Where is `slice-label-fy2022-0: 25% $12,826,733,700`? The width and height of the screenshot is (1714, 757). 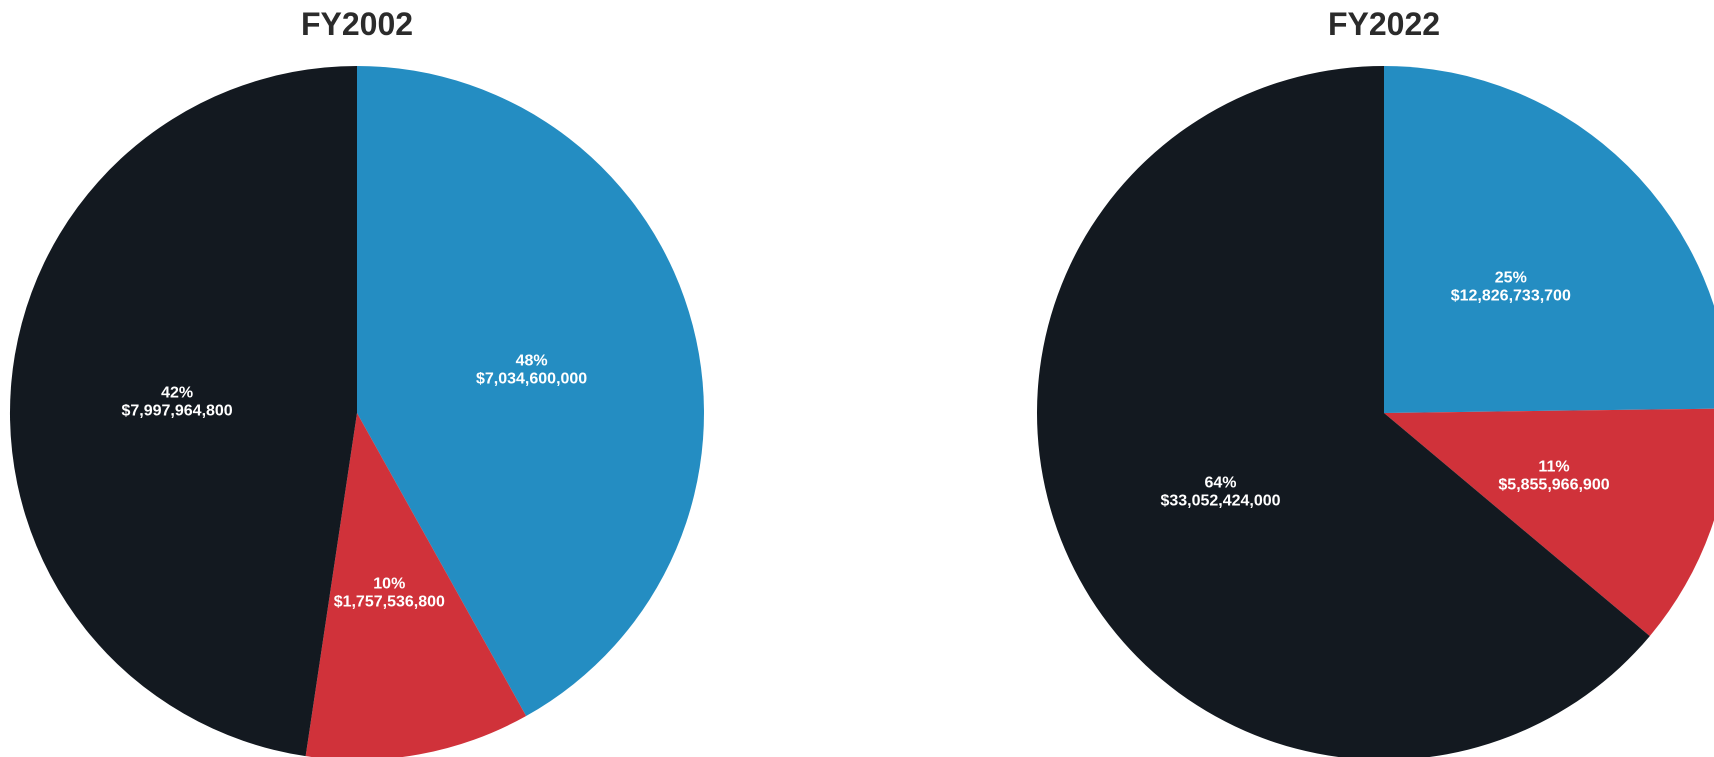 slice-label-fy2022-0: 25% $12,826,733,700 is located at coordinates (1511, 287).